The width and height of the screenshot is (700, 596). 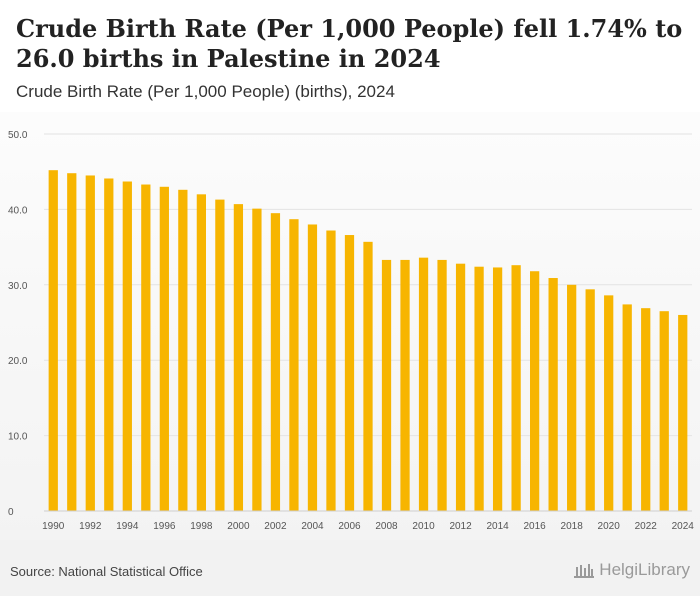 I want to click on bar-2018, so click(x=572, y=397).